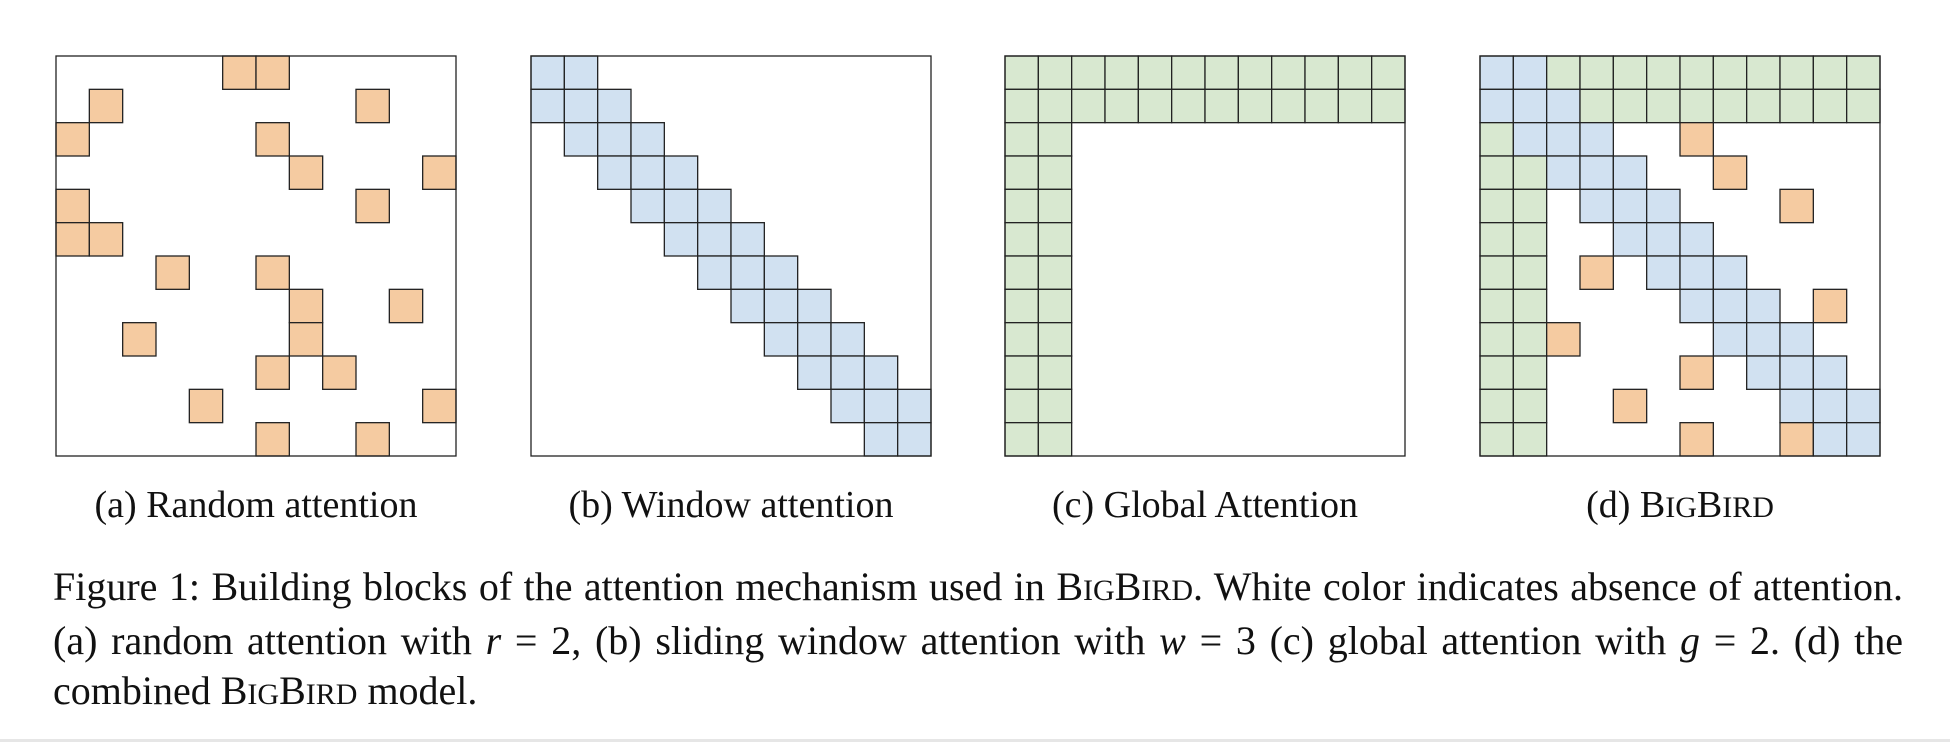 This screenshot has height=742, width=1950. I want to click on label-global-attention: (c) Global Attention, so click(1205, 505).